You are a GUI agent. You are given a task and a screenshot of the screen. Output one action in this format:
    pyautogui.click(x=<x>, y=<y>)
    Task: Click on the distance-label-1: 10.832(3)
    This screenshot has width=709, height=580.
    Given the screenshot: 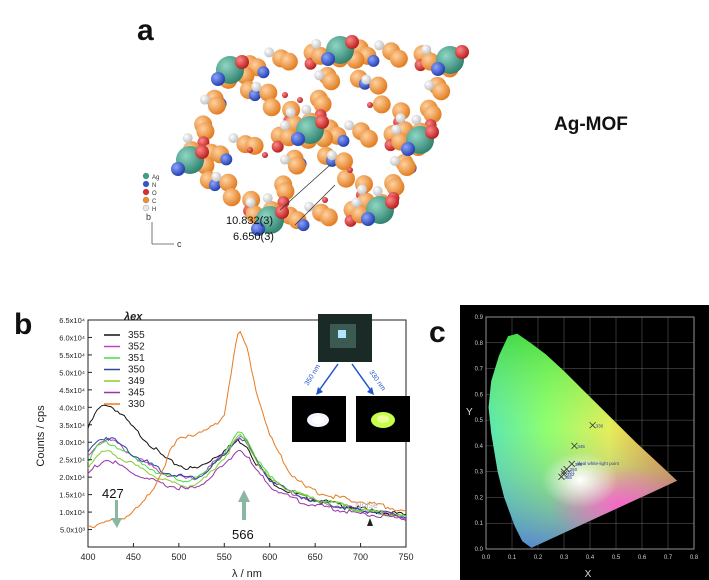 What is the action you would take?
    pyautogui.click(x=249, y=221)
    